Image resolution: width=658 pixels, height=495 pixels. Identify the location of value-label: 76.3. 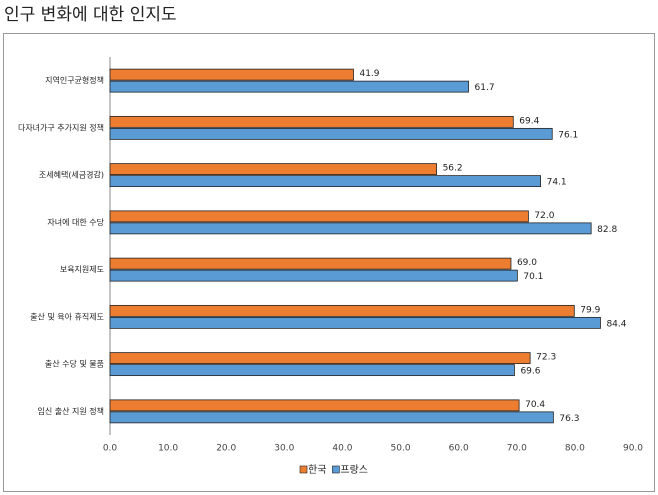
(569, 419).